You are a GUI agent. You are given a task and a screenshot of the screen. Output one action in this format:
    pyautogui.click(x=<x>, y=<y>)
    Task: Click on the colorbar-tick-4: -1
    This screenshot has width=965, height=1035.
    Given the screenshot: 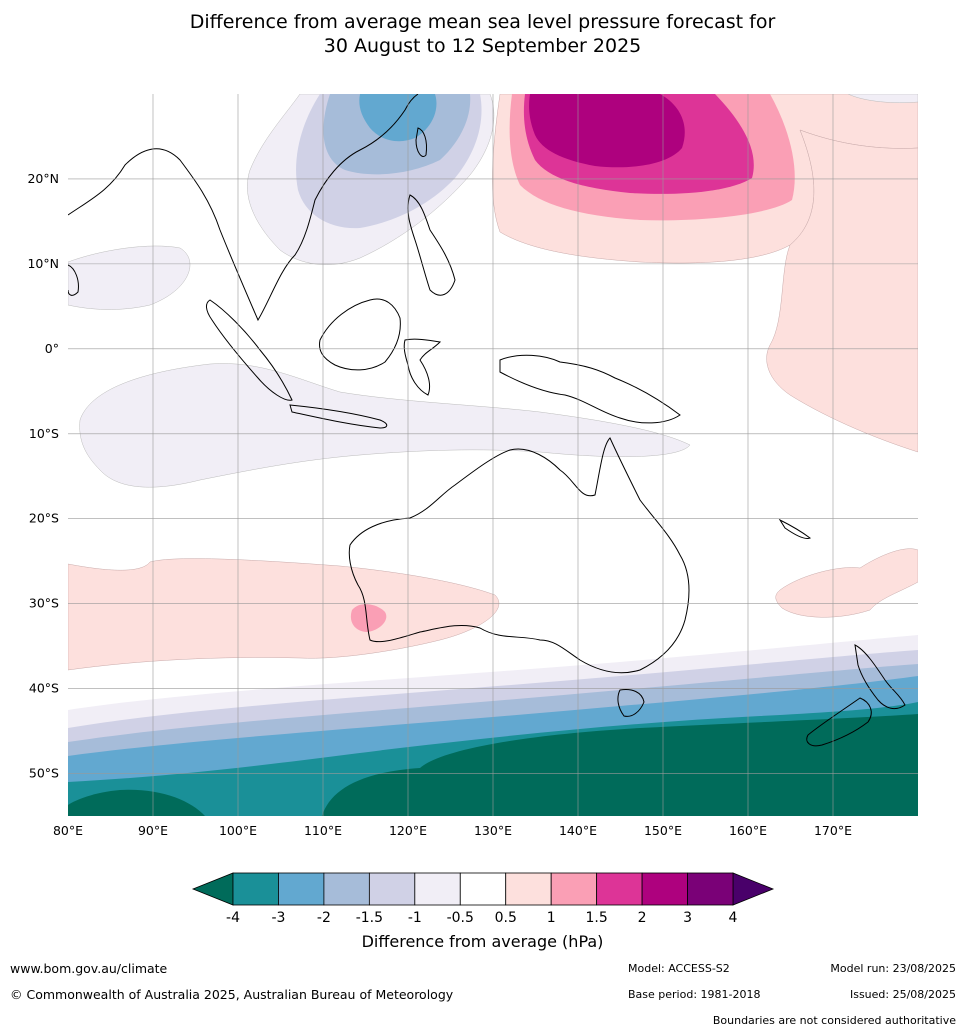 What is the action you would take?
    pyautogui.click(x=415, y=918)
    